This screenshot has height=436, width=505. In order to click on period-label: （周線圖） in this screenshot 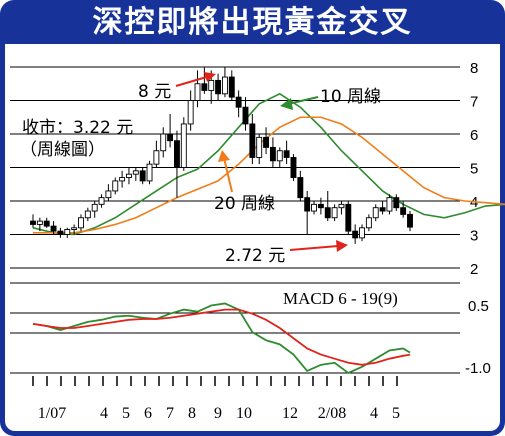, I will do `click(62, 150)`.